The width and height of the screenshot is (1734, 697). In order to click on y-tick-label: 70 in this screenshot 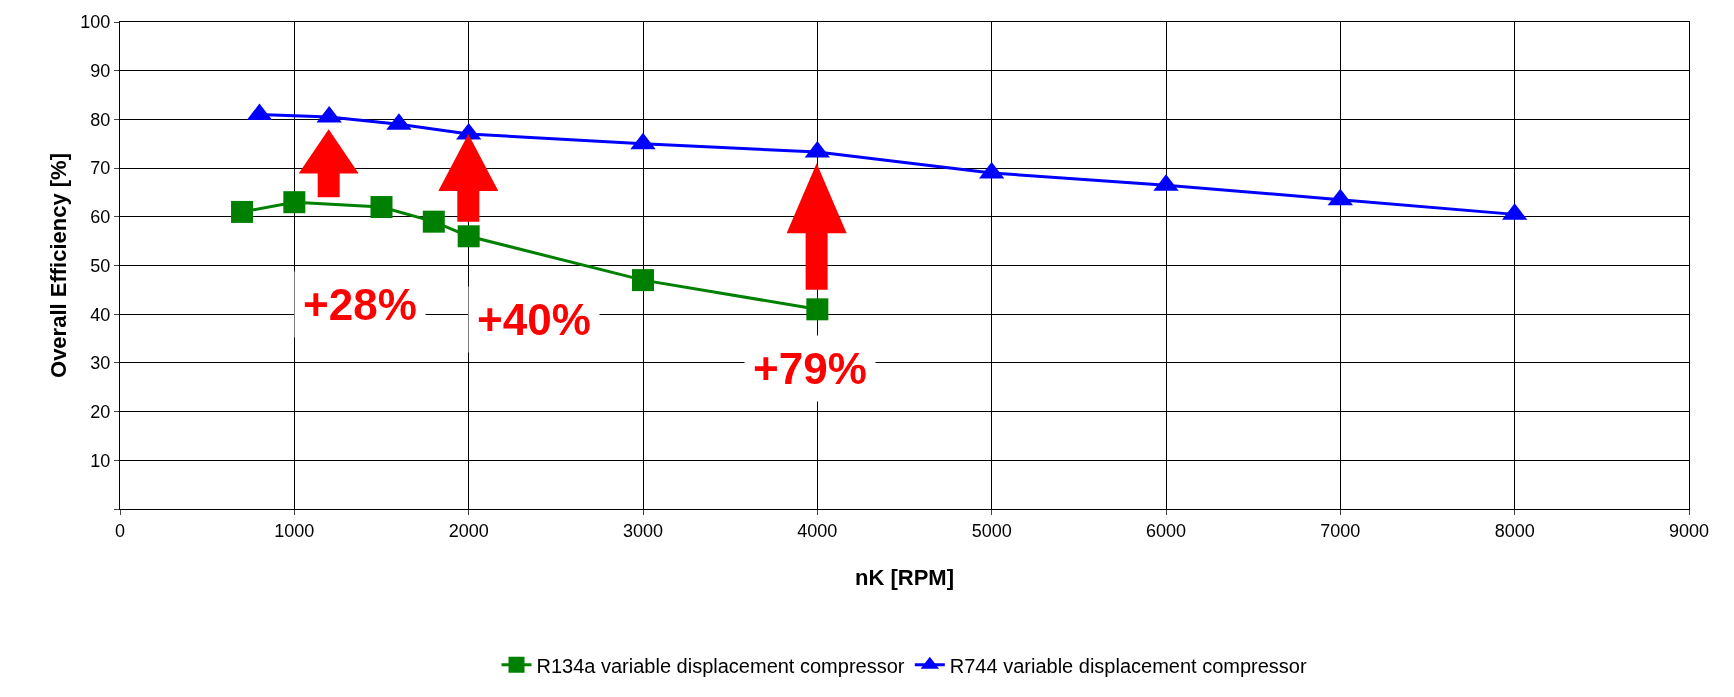, I will do `click(100, 168)`.